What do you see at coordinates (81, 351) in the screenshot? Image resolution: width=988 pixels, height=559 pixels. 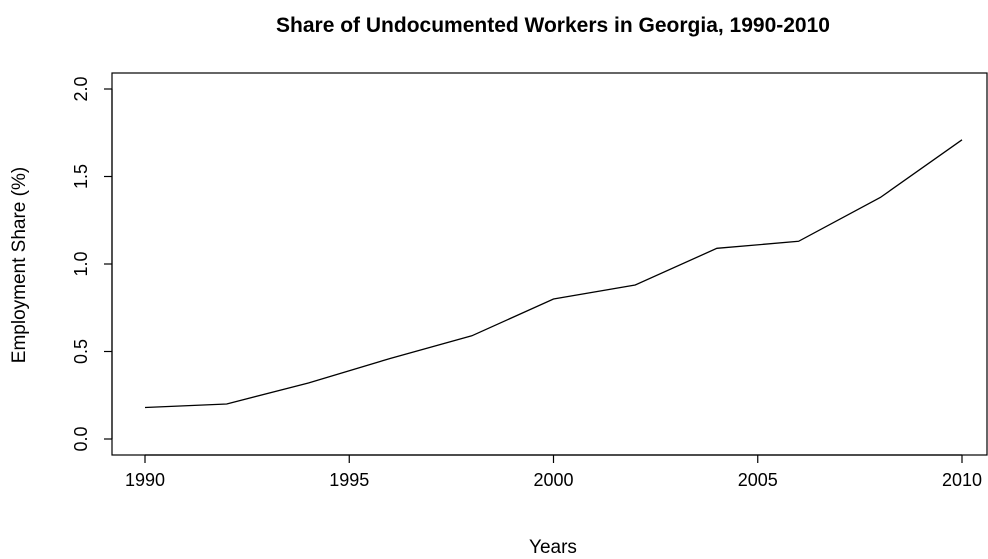 I see `y-tick-label: 0.5` at bounding box center [81, 351].